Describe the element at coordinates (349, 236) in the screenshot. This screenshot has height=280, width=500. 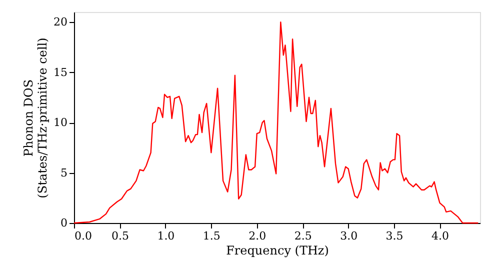
I see `x-tick-label: 3.0` at that location.